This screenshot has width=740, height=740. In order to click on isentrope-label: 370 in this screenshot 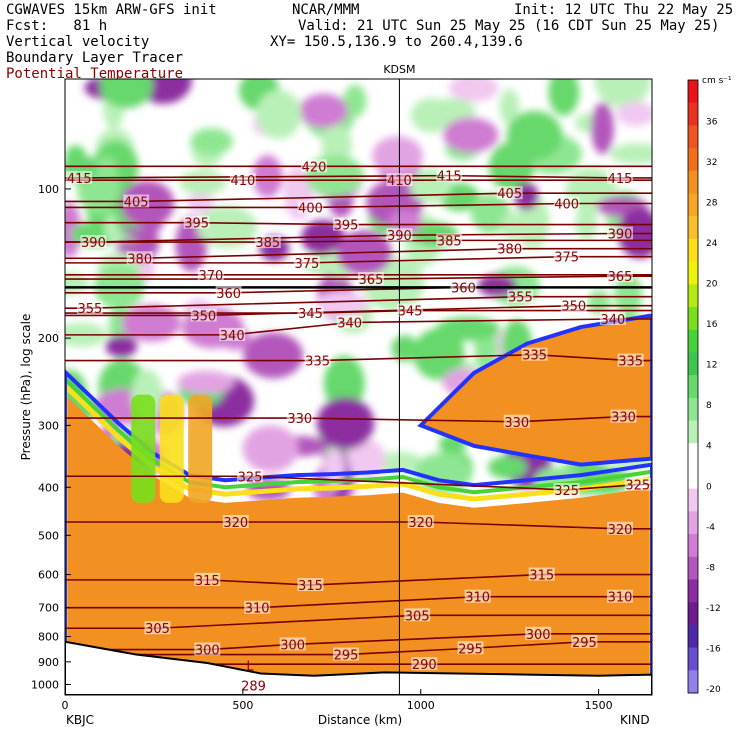, I will do `click(210, 276)`.